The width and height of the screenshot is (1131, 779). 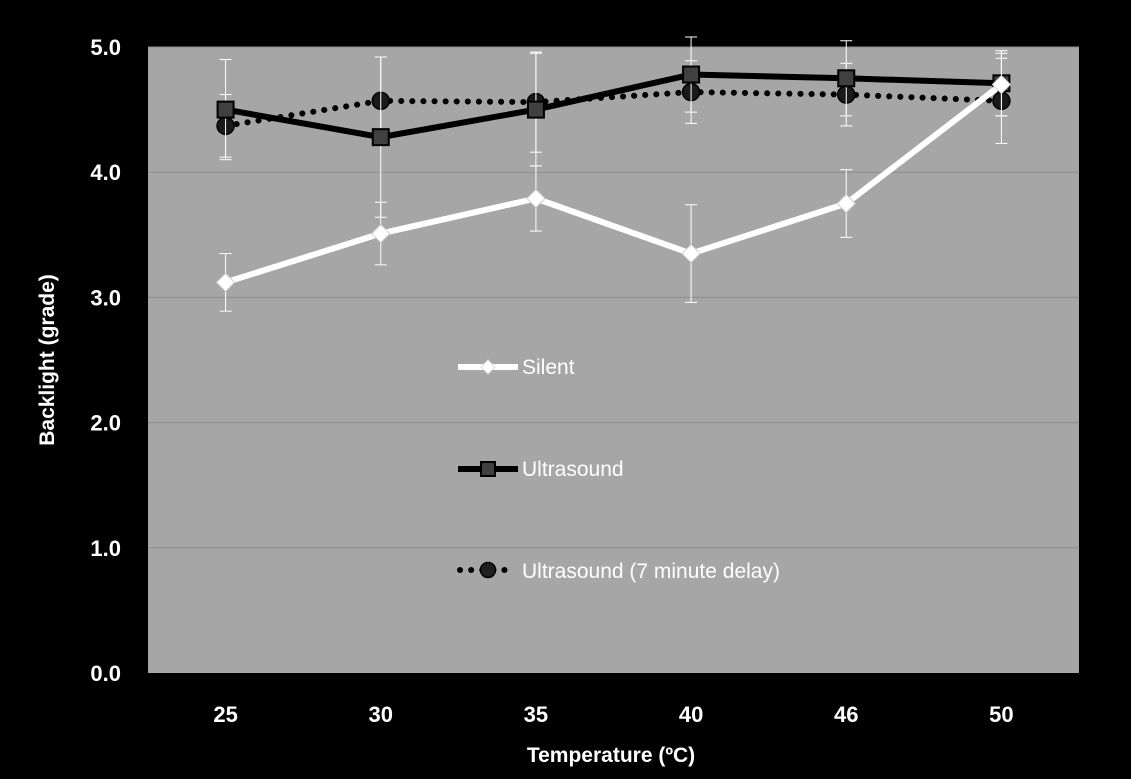 What do you see at coordinates (1001, 714) in the screenshot?
I see `x-tick-label-5: 50` at bounding box center [1001, 714].